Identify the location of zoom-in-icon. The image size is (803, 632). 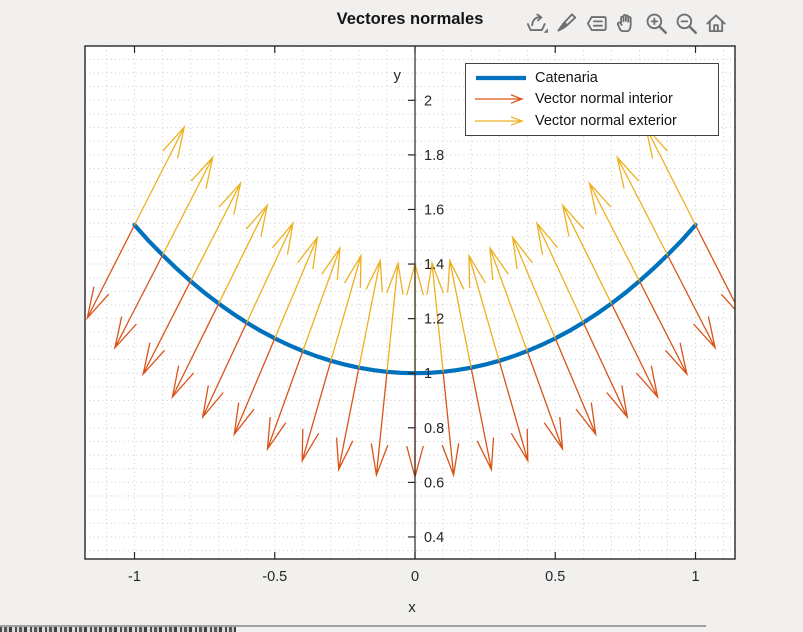
(655, 23).